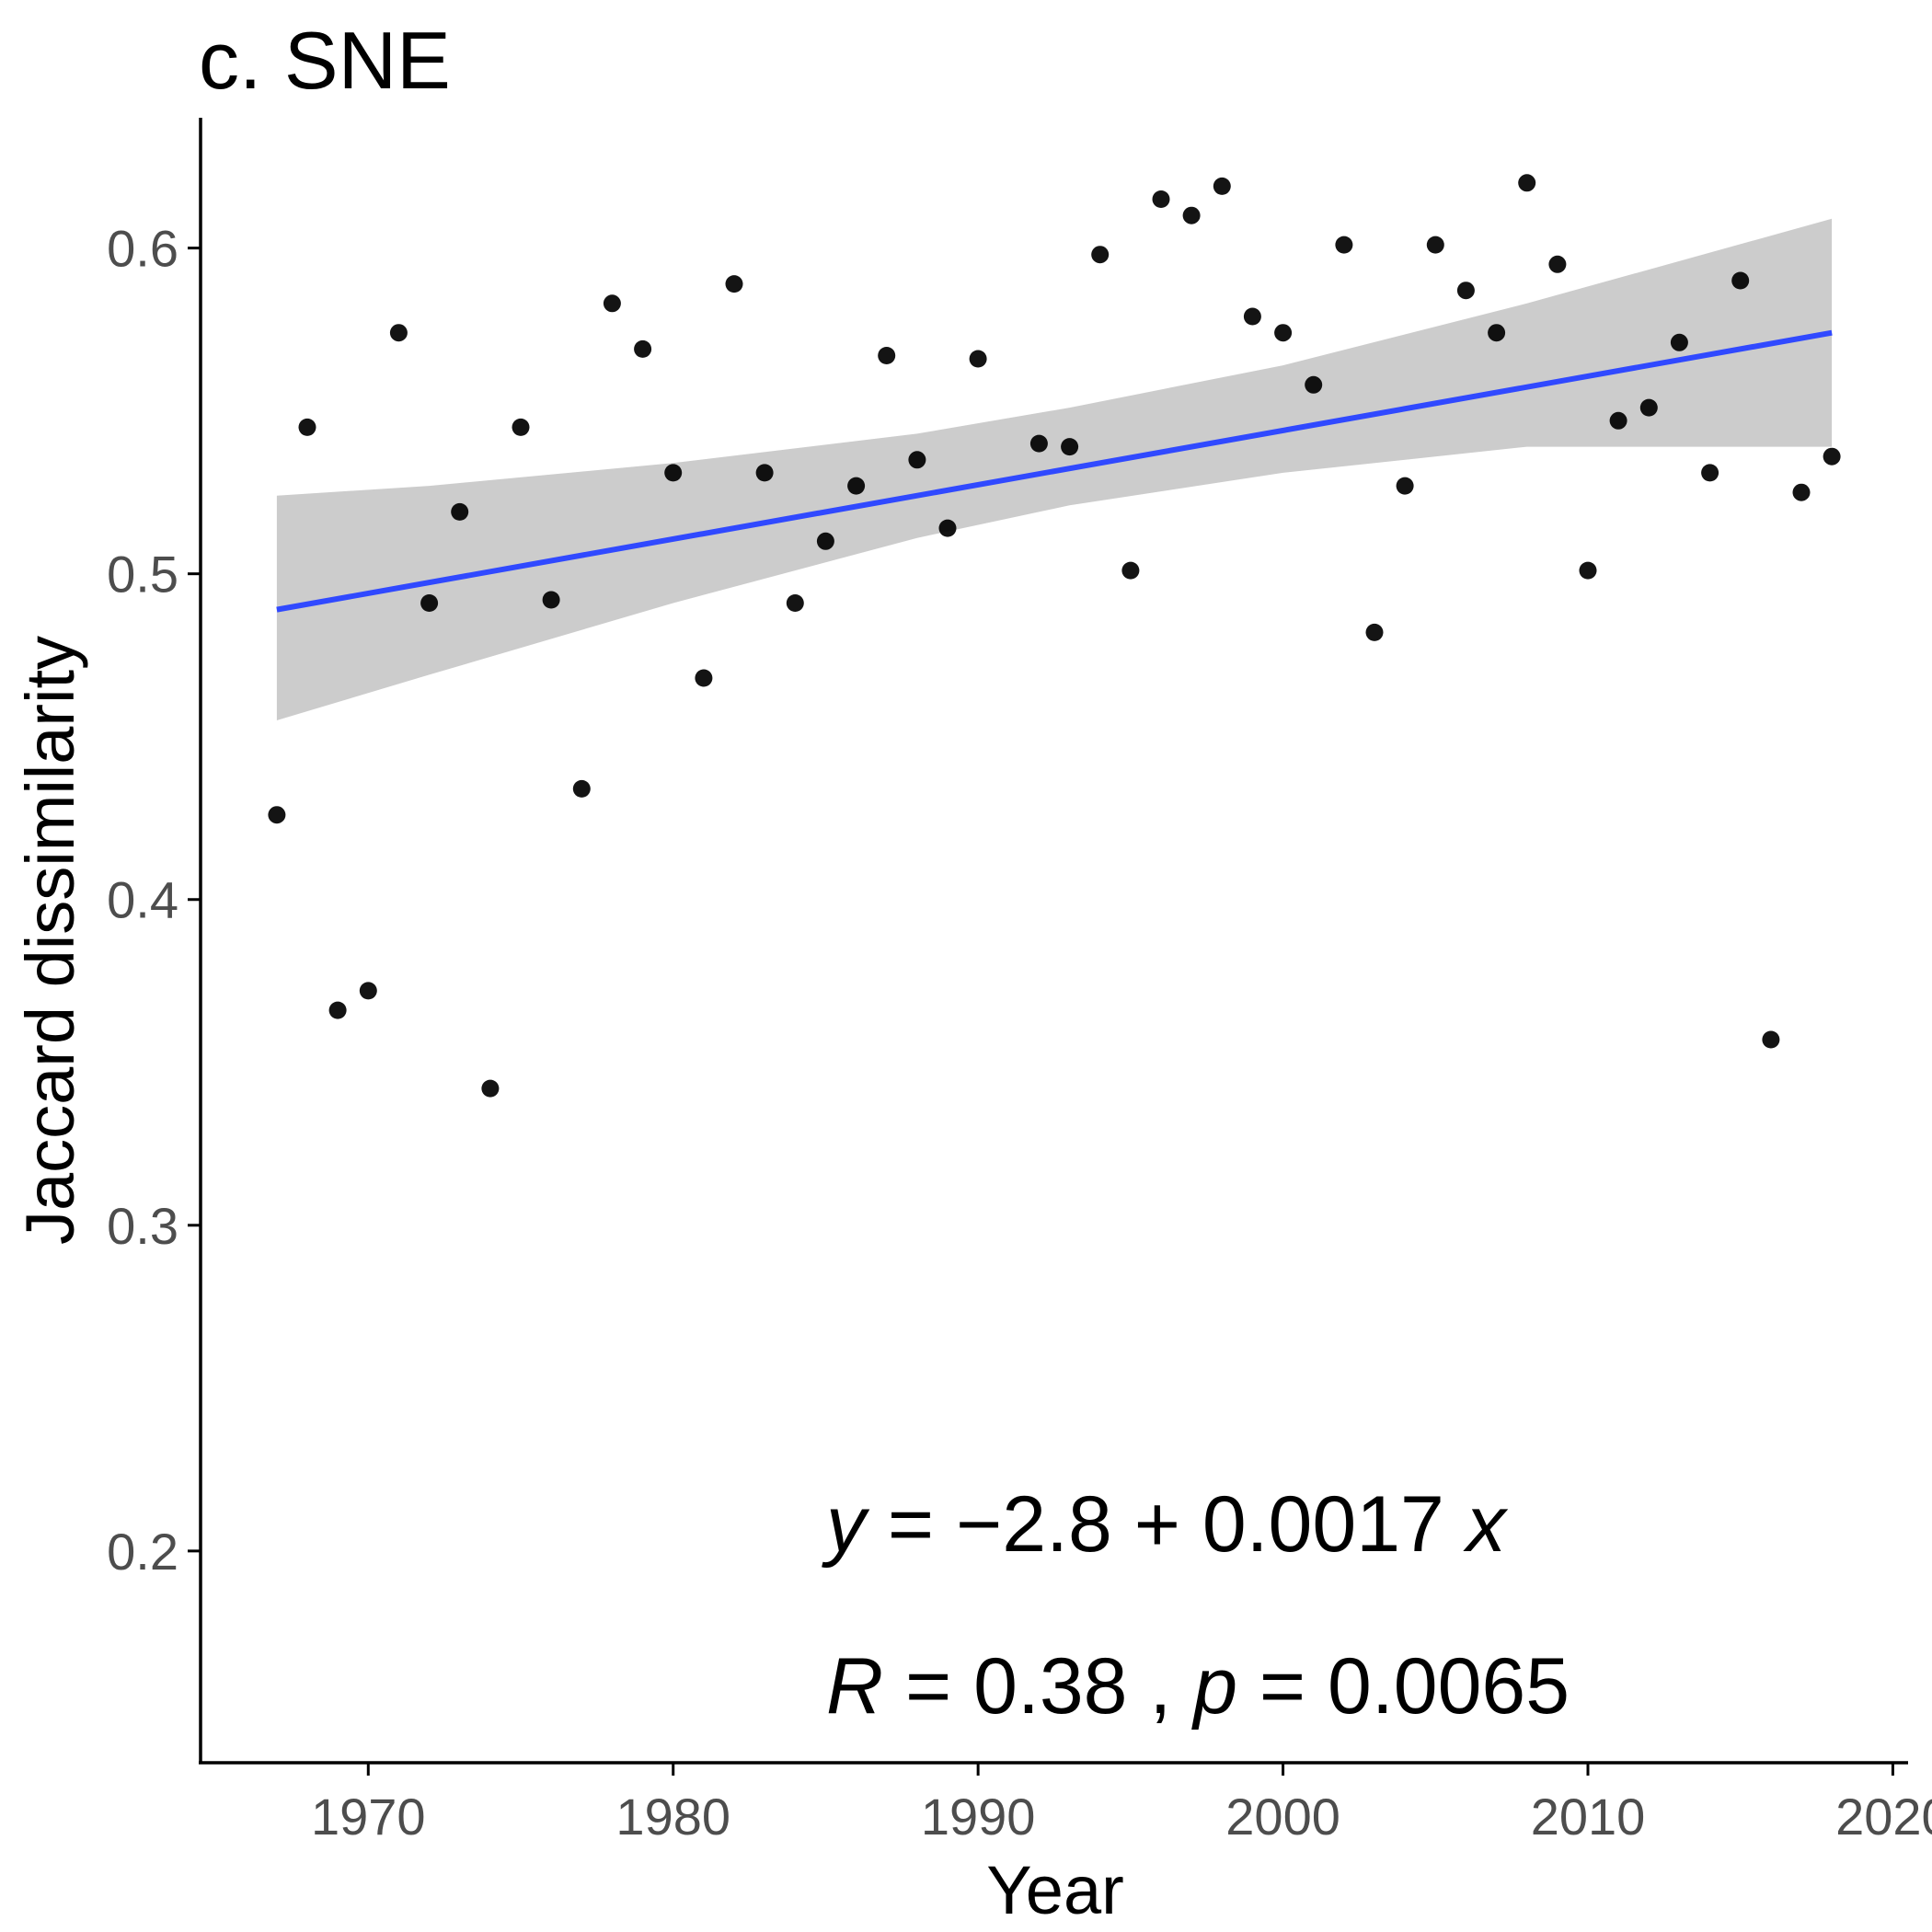 The image size is (1932, 1932). I want to click on equation-slope: 0.0017, so click(1323, 1524).